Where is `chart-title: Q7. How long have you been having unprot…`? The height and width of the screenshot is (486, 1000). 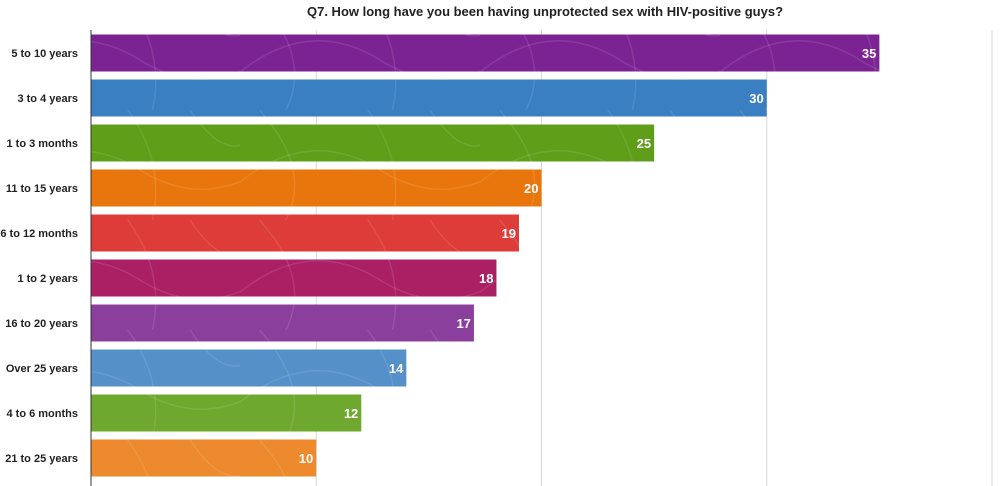
chart-title: Q7. How long have you been having unprot… is located at coordinates (545, 11).